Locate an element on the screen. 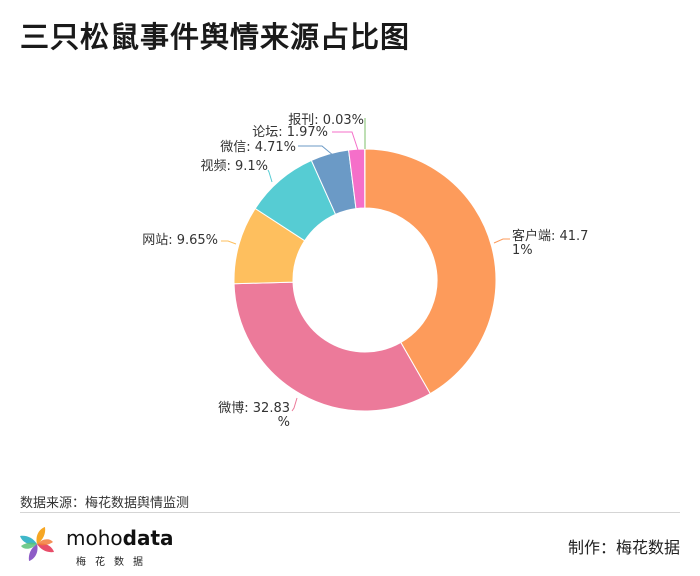 This screenshot has height=576, width=700. slice-label-3: 网站: 9.65% is located at coordinates (180, 240).